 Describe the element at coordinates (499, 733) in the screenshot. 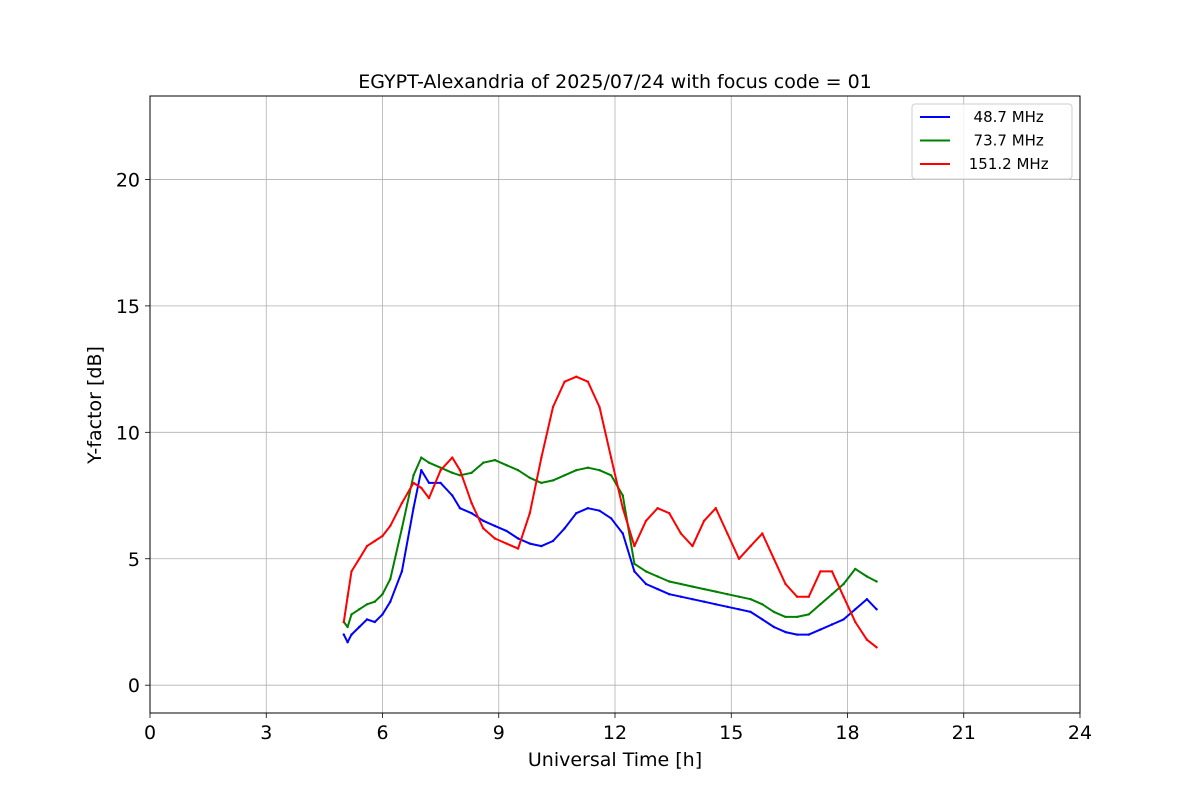

I see `x-tick-label: 9` at that location.